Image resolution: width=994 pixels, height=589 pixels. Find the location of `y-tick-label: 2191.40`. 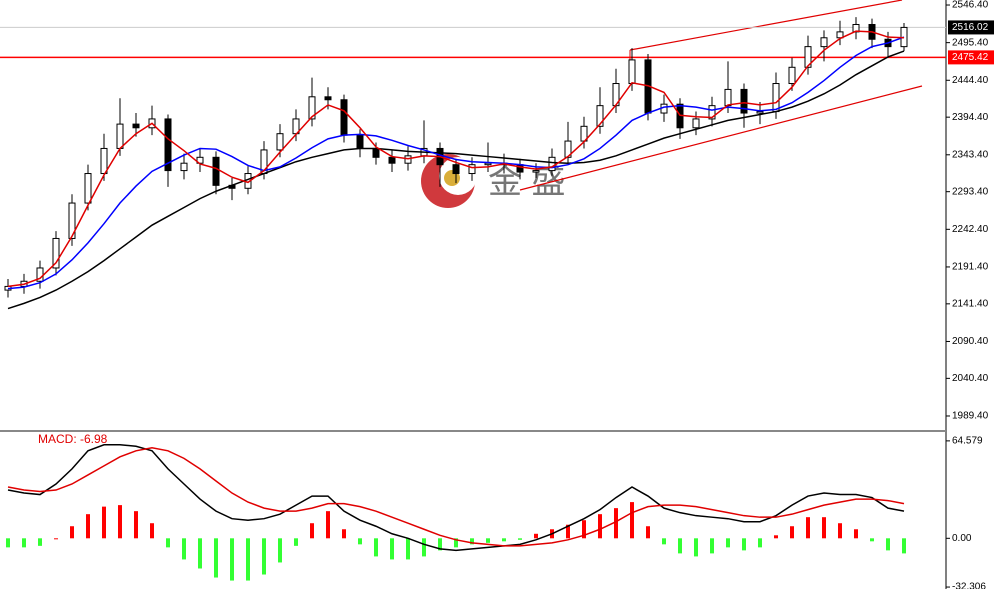

y-tick-label: 2191.40 is located at coordinates (970, 267).